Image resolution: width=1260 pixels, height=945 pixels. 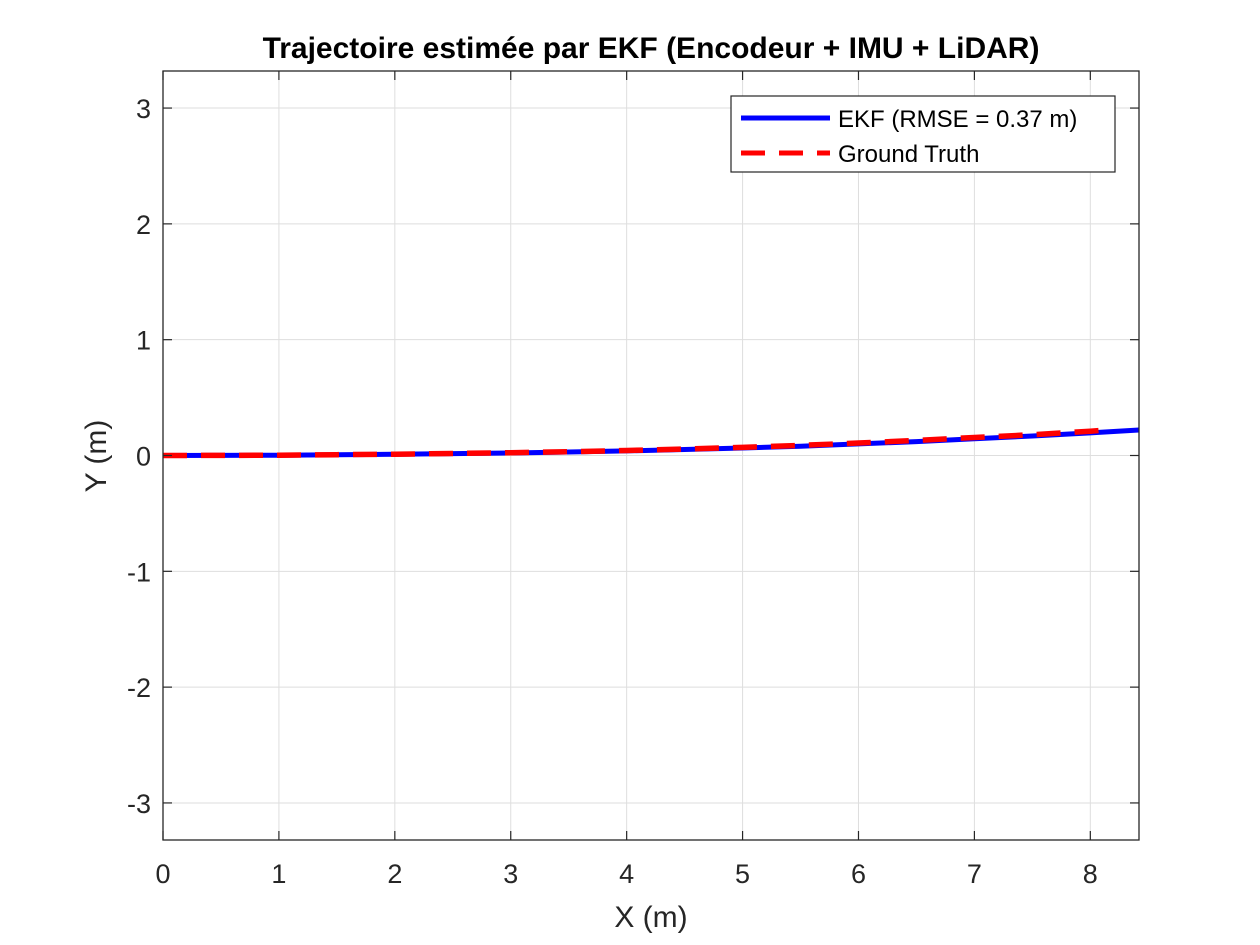 What do you see at coordinates (143, 341) in the screenshot?
I see `y-tick-label: 1` at bounding box center [143, 341].